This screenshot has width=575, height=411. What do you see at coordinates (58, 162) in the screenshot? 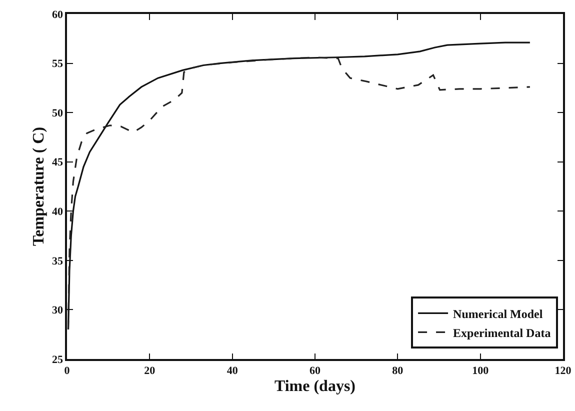
I see `y-tick-label: 45` at bounding box center [58, 162].